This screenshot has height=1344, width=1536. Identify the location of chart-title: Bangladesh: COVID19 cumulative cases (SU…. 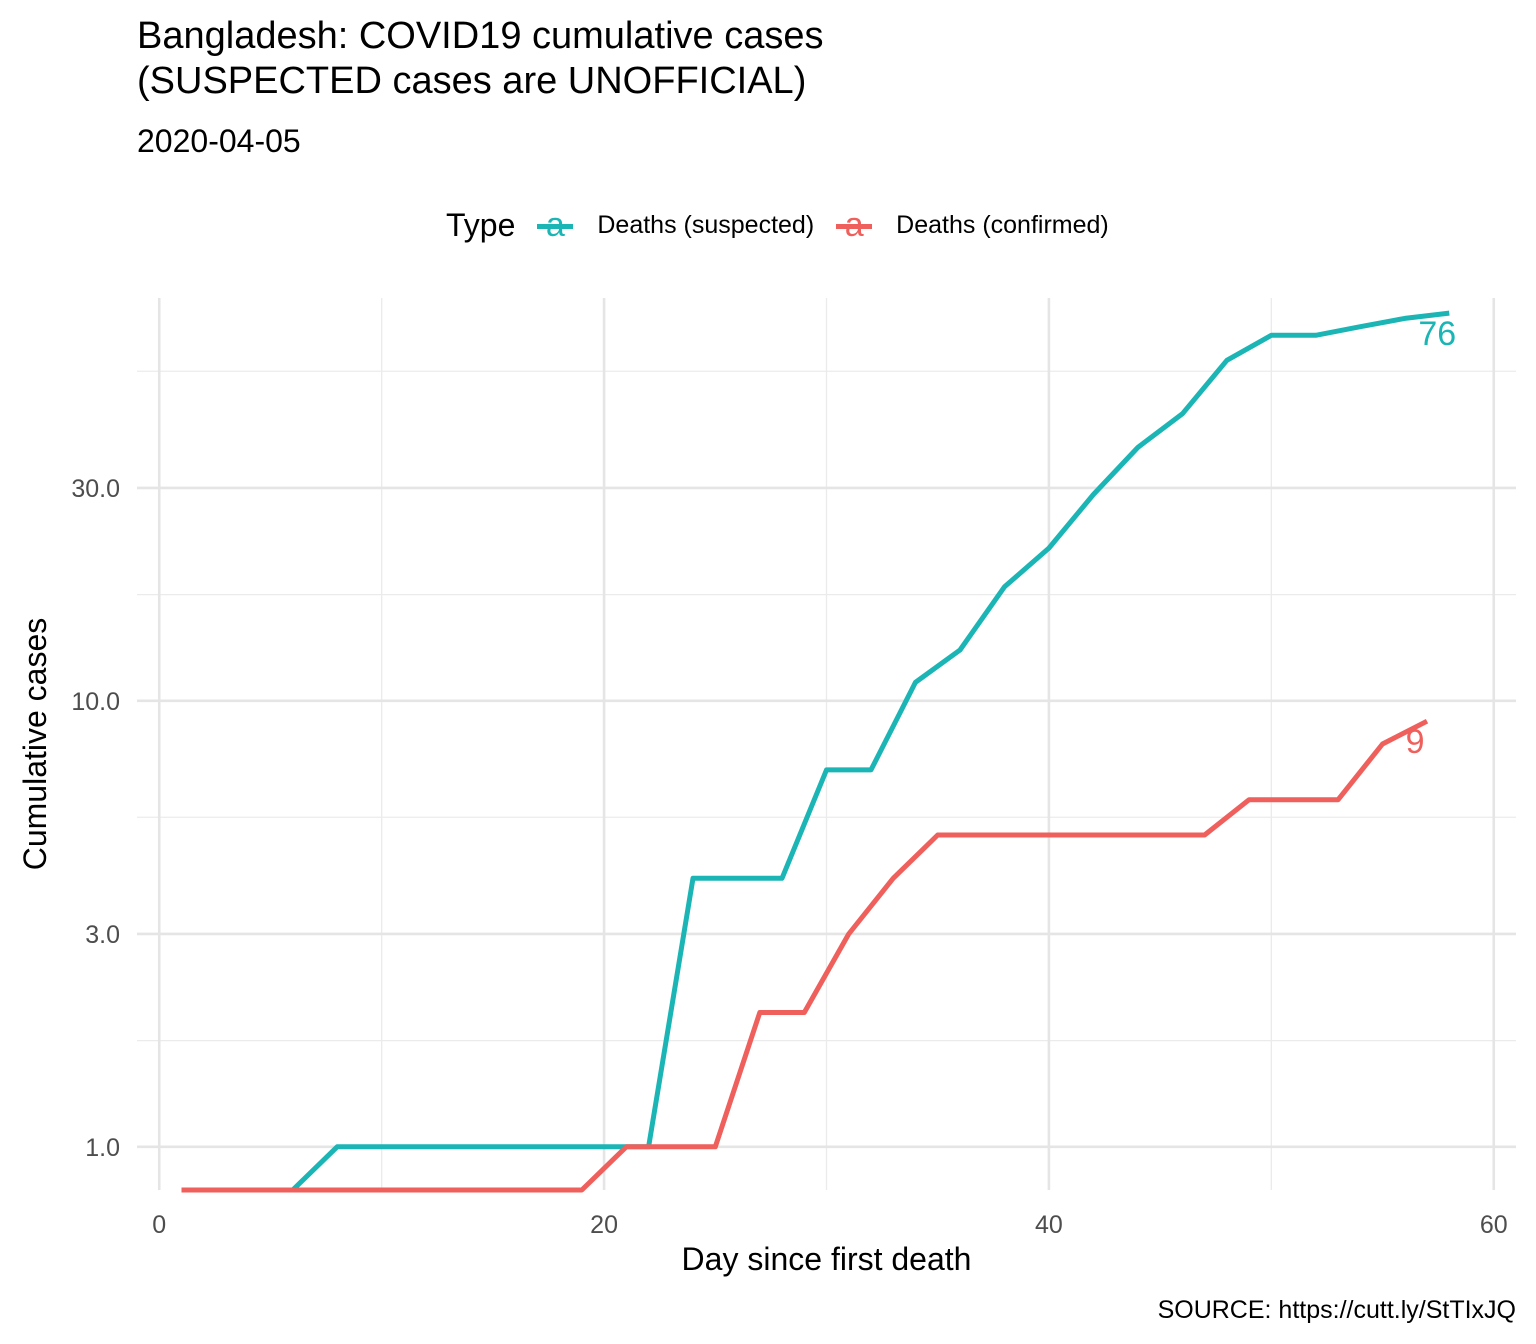
(480, 59).